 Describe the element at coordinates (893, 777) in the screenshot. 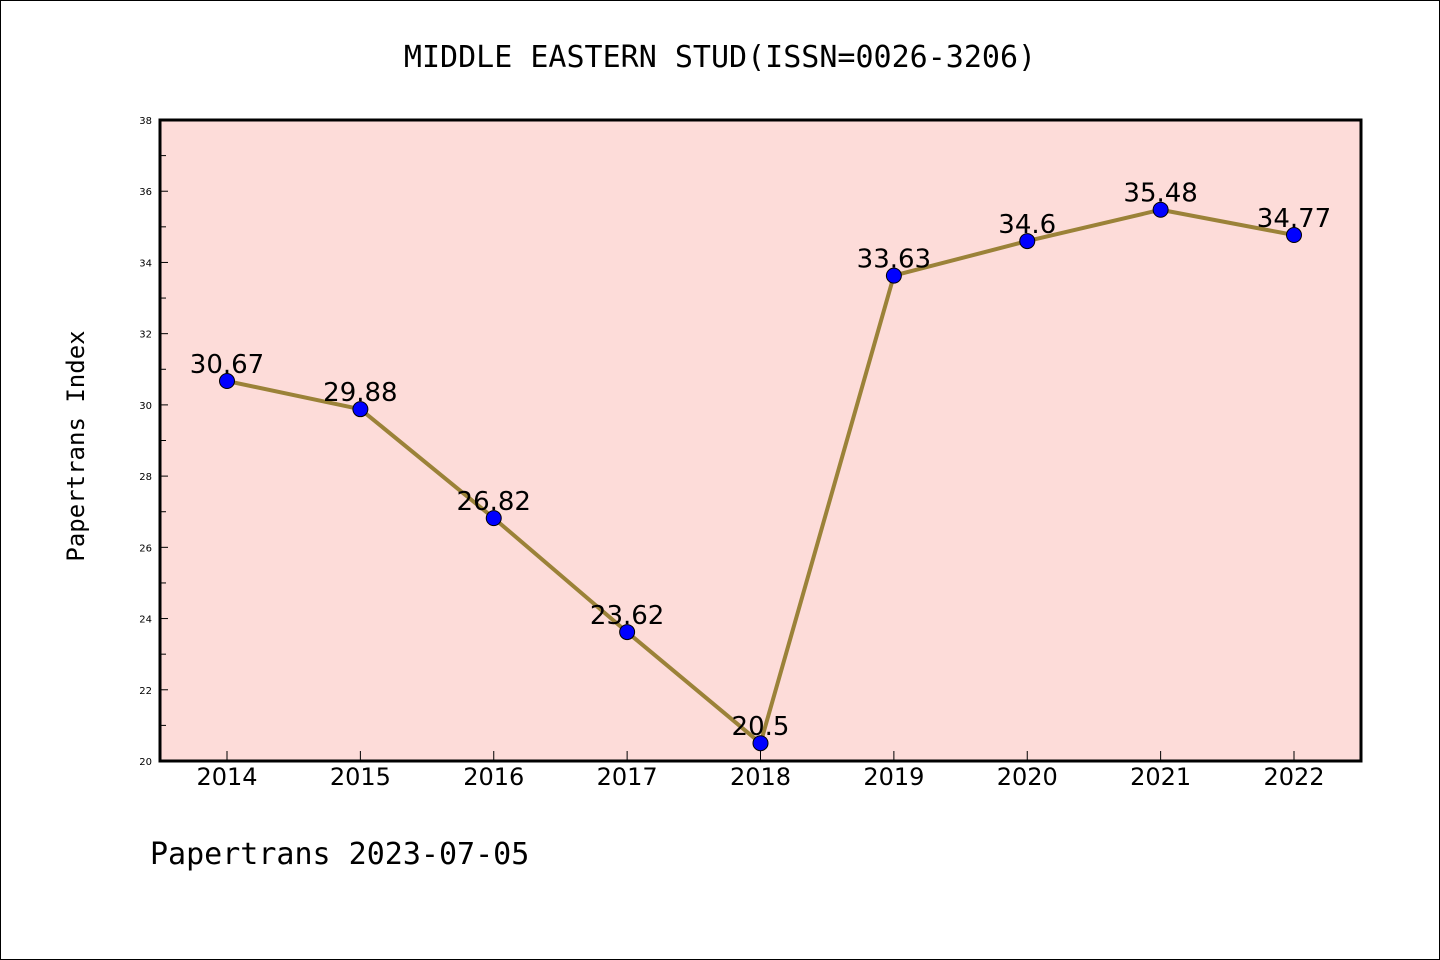

I see `x-tick-label: 2019` at that location.